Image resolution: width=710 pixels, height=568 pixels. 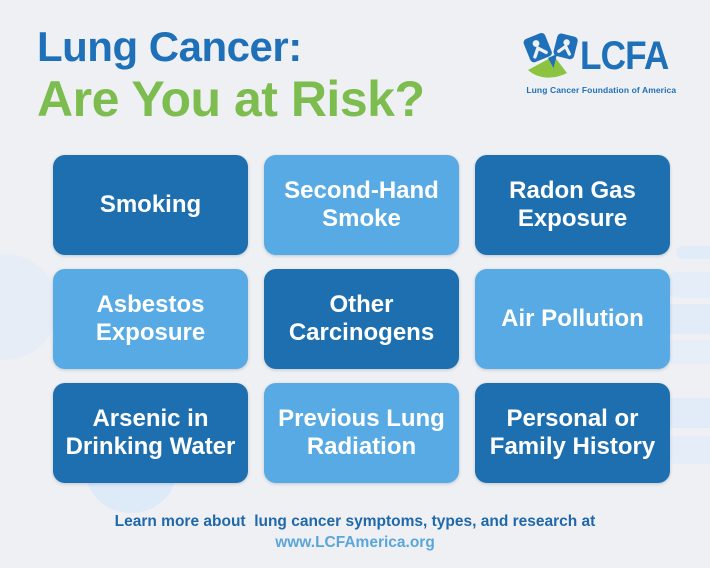 What do you see at coordinates (601, 90) in the screenshot?
I see `lcfa-logo-tagline: Lung Cancer Foundation of America` at bounding box center [601, 90].